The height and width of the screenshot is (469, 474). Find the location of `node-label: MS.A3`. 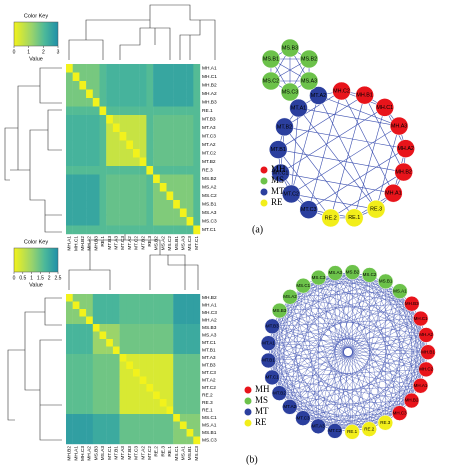

node-label: MS.A3 is located at coordinates (335, 272).